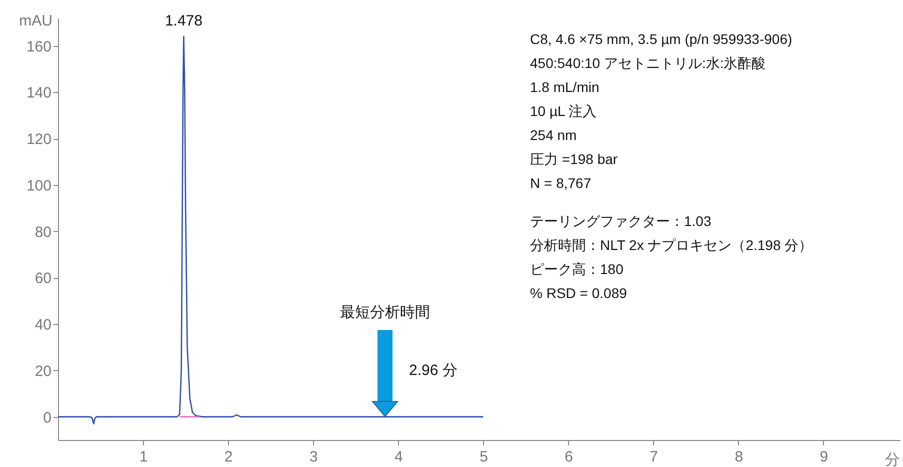 This screenshot has width=903, height=467. Describe the element at coordinates (654, 457) in the screenshot. I see `x-tick-label: 7` at that location.